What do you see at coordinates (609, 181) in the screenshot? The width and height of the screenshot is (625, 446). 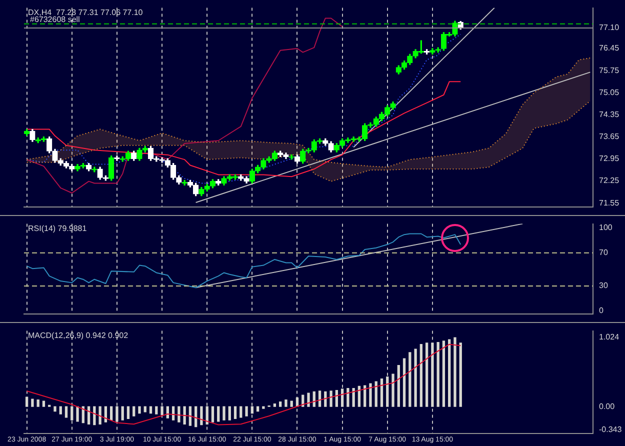 I see `y-tick-label: 72.25` at bounding box center [609, 181].